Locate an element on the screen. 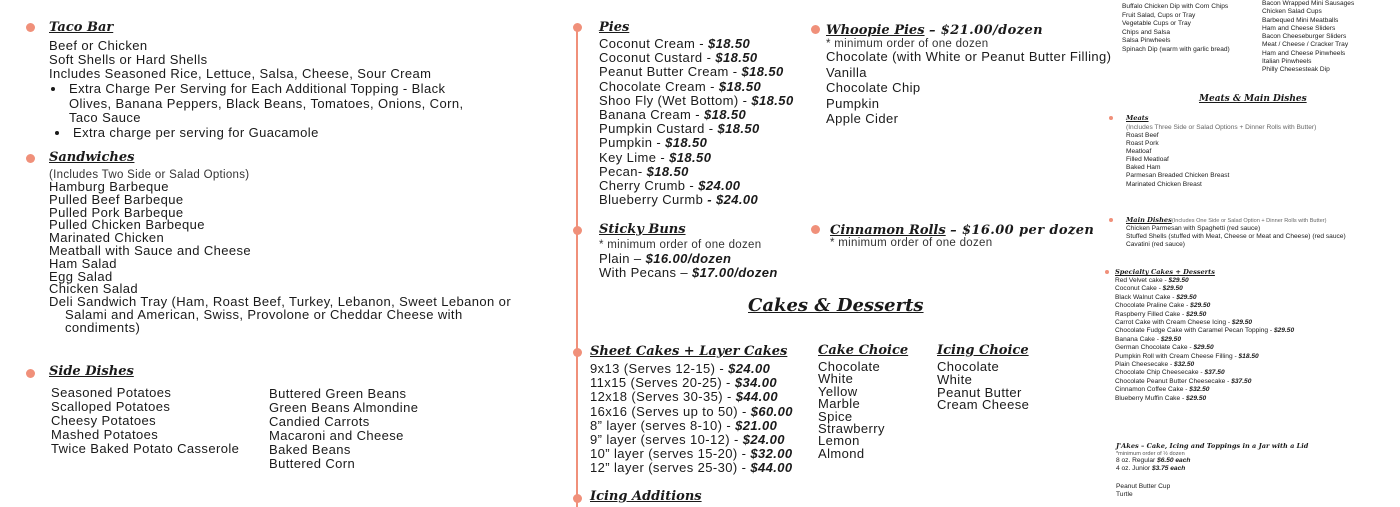  section-title: Icing Choice is located at coordinates (983, 350).